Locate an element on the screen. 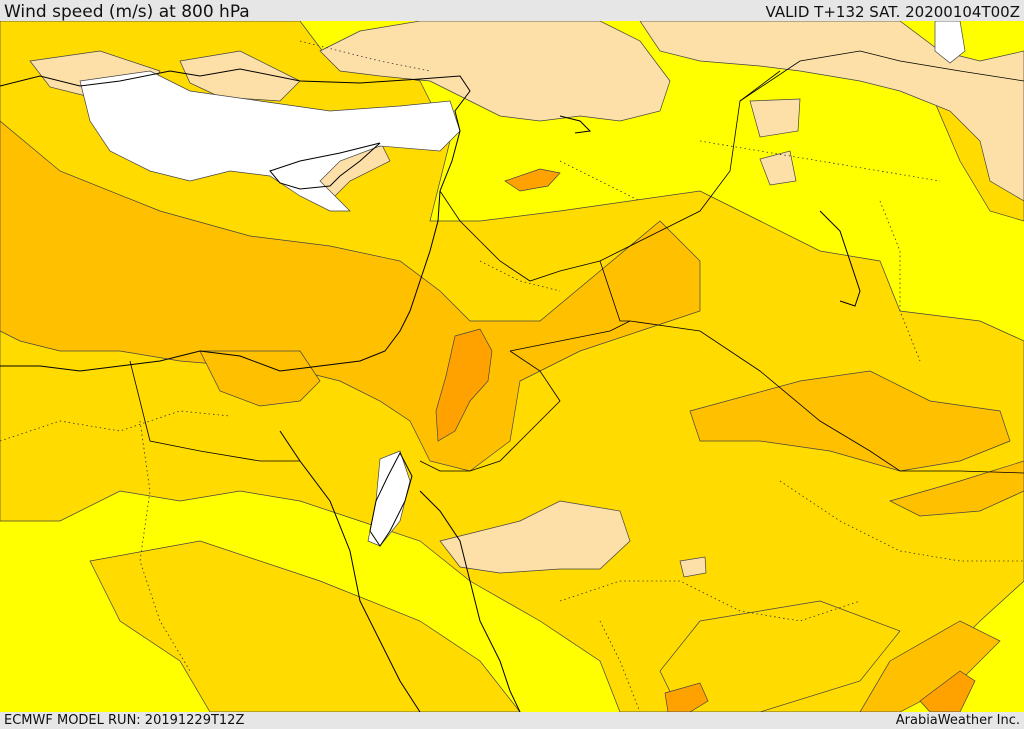 The image size is (1024, 729). map-title: Wind speed (m/s) at 800 hPa is located at coordinates (127, 12).